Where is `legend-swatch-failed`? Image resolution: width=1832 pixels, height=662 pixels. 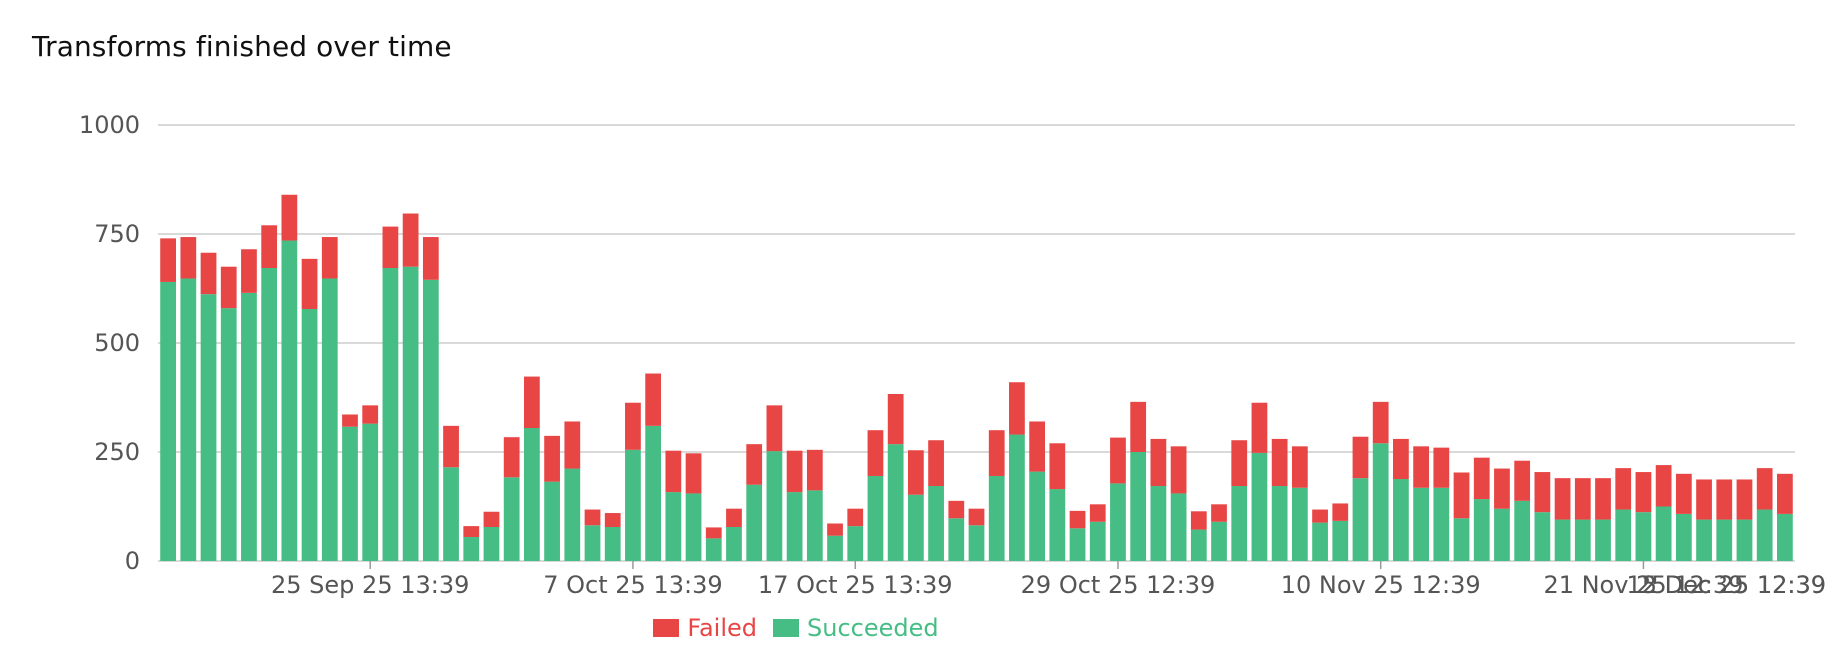
legend-swatch-failed is located at coordinates (666, 628).